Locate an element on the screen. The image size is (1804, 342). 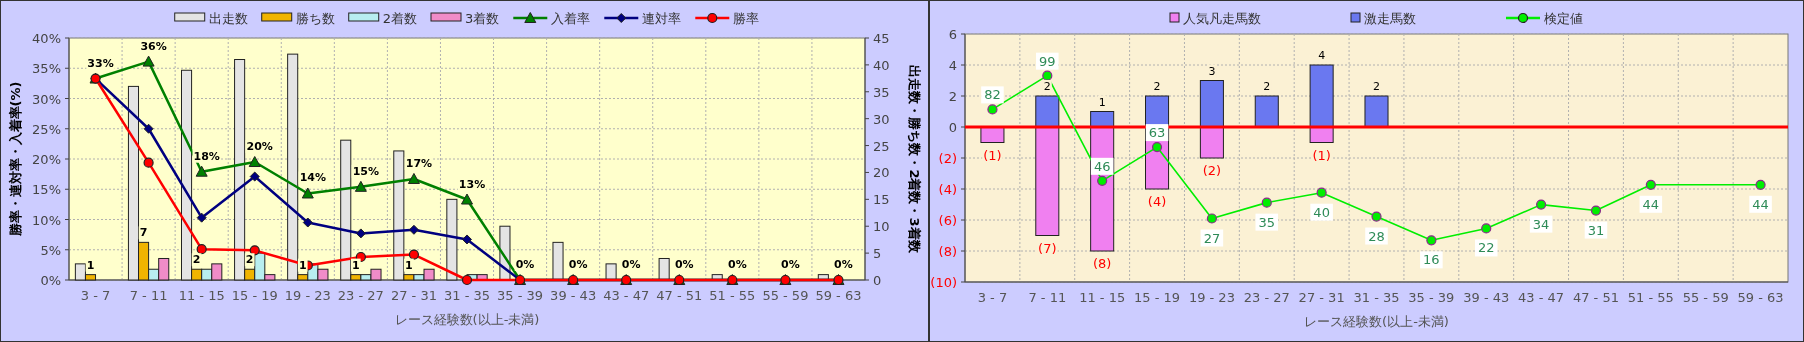
data-label: 82 is located at coordinates (992, 95).